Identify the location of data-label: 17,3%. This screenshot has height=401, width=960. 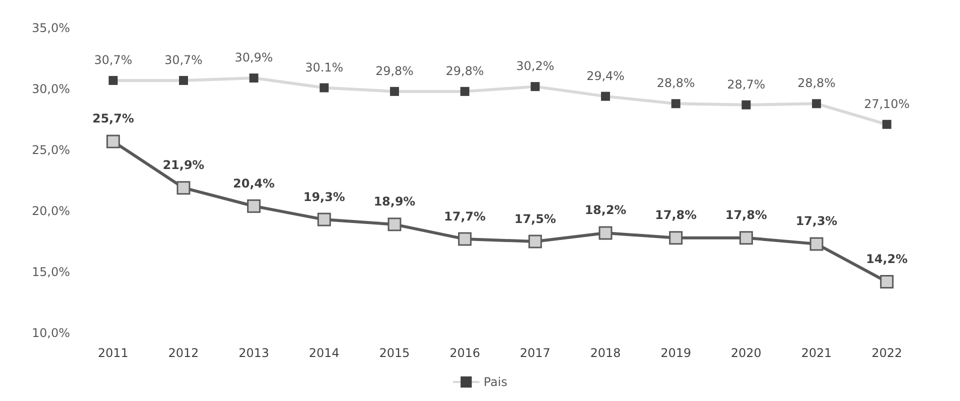
(817, 221).